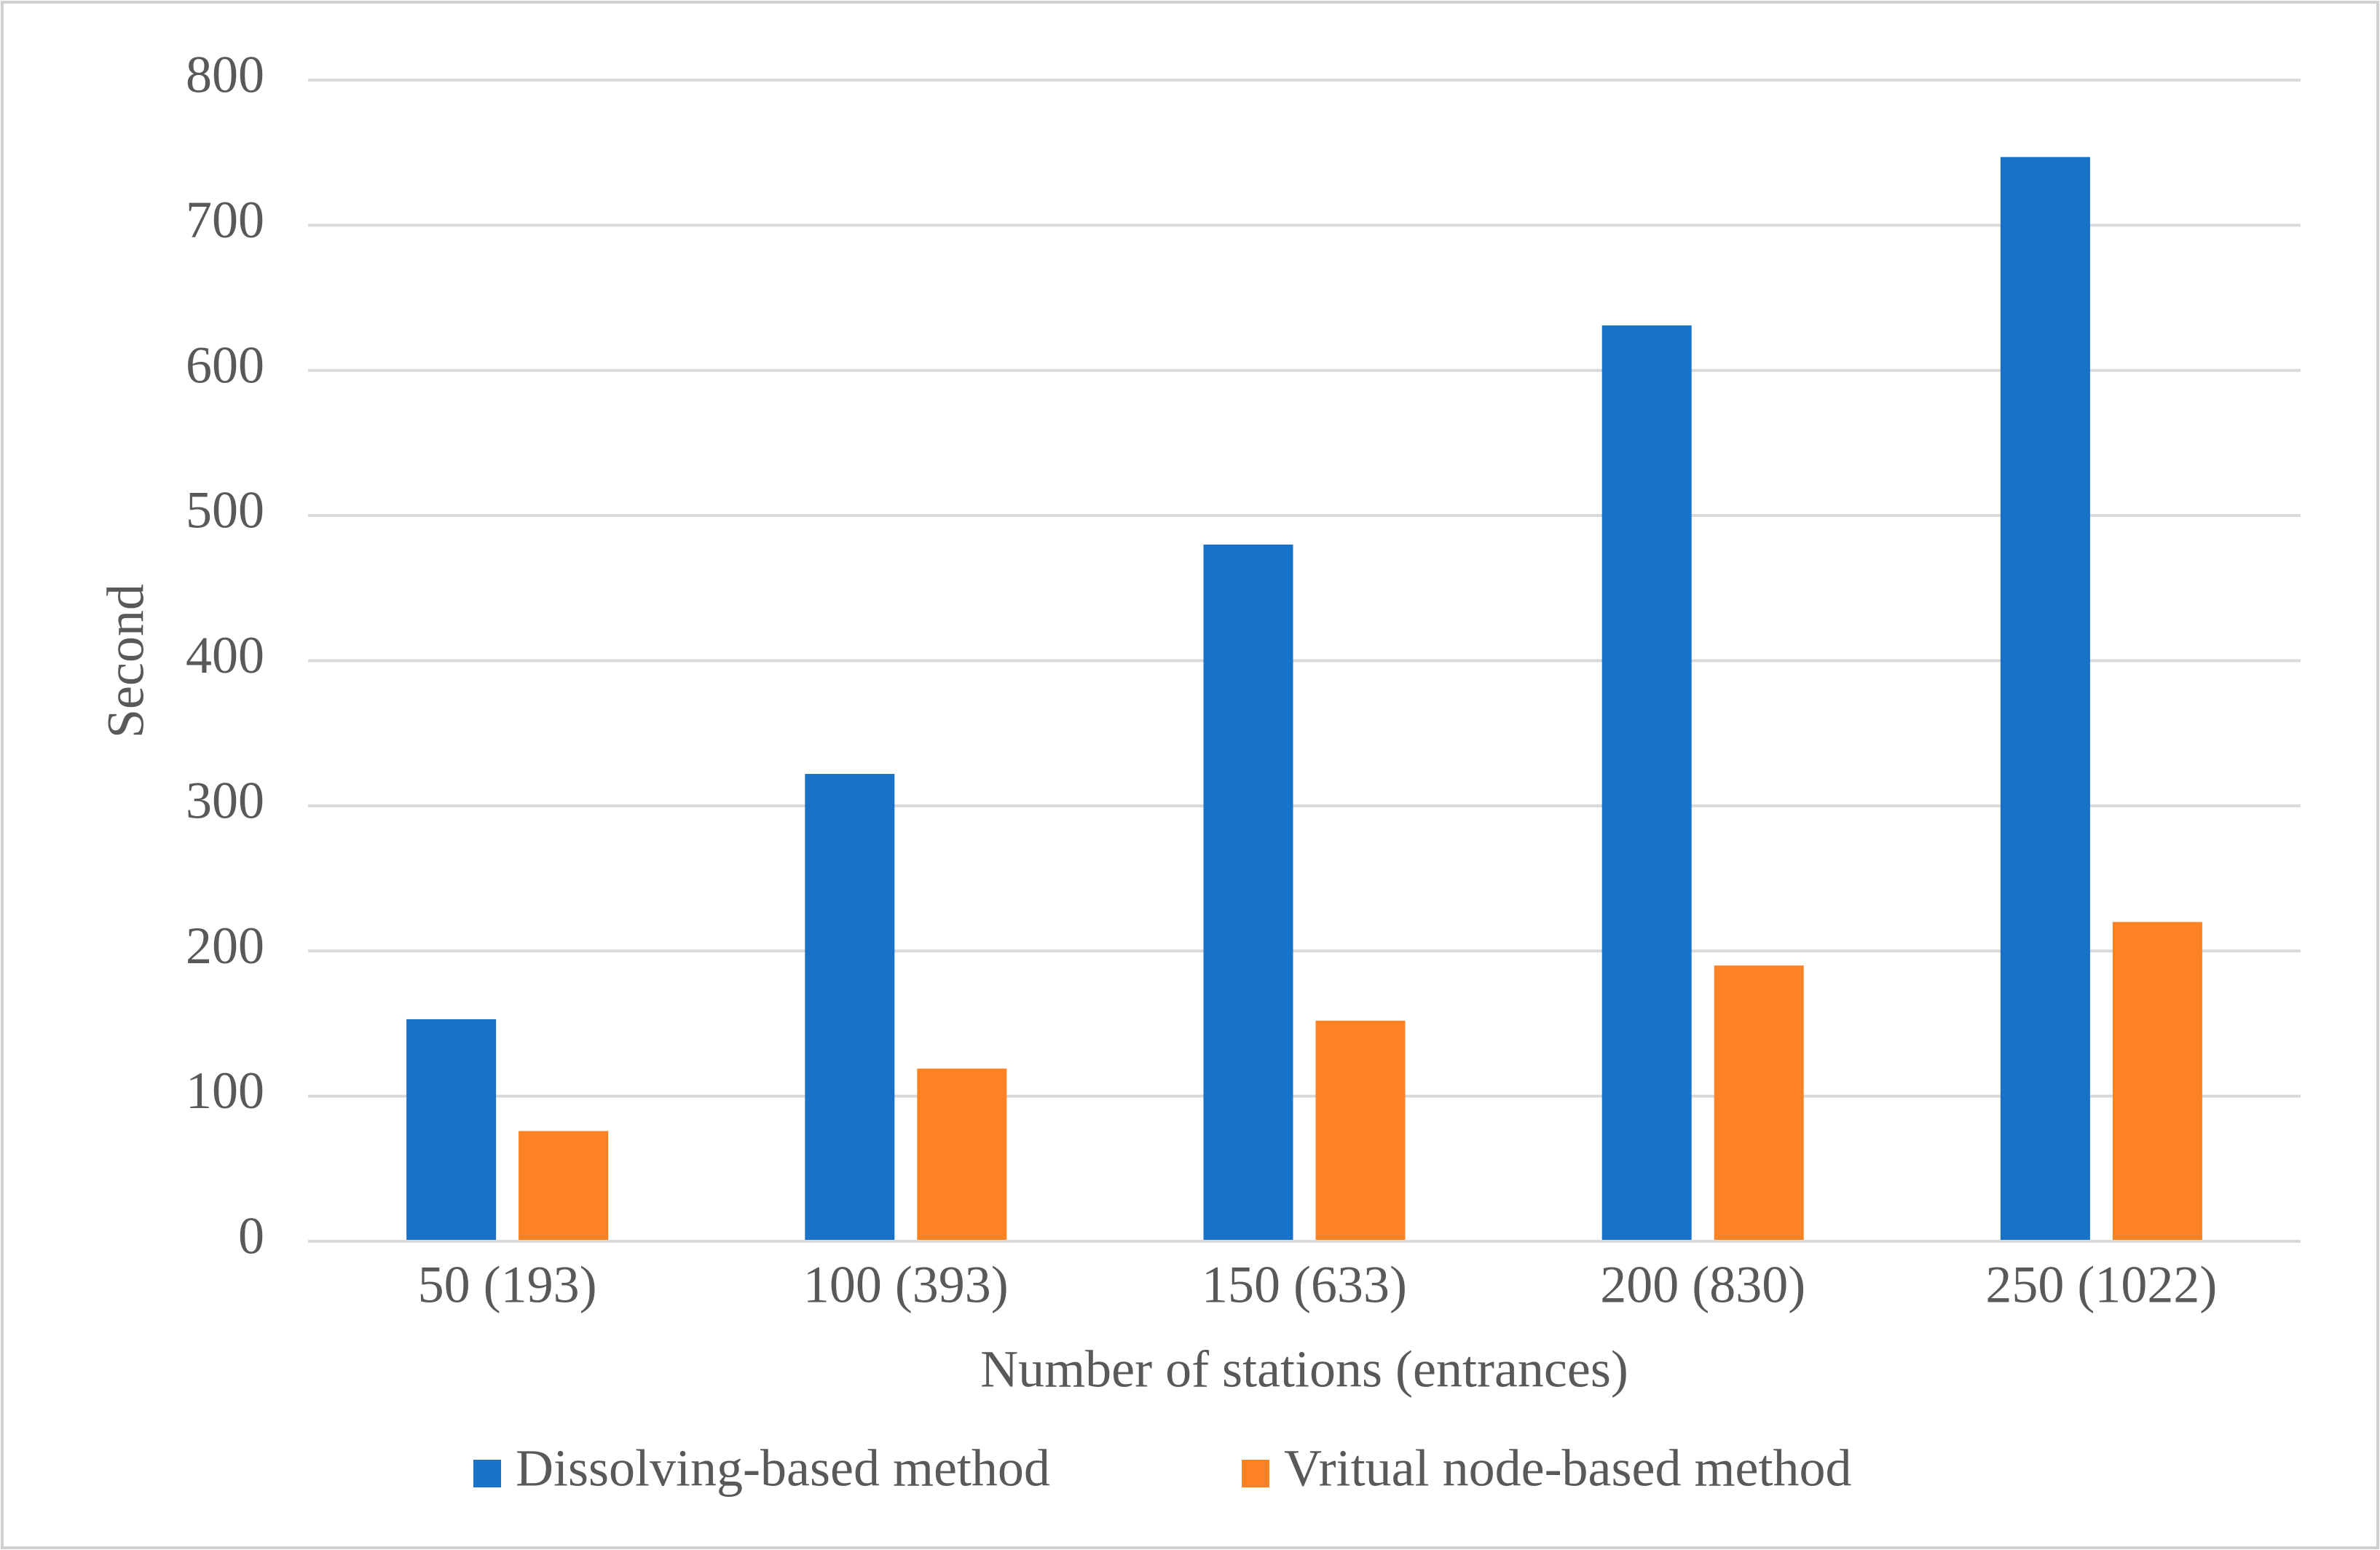 Image resolution: width=2380 pixels, height=1550 pixels. I want to click on y-tick-label: 400, so click(225, 655).